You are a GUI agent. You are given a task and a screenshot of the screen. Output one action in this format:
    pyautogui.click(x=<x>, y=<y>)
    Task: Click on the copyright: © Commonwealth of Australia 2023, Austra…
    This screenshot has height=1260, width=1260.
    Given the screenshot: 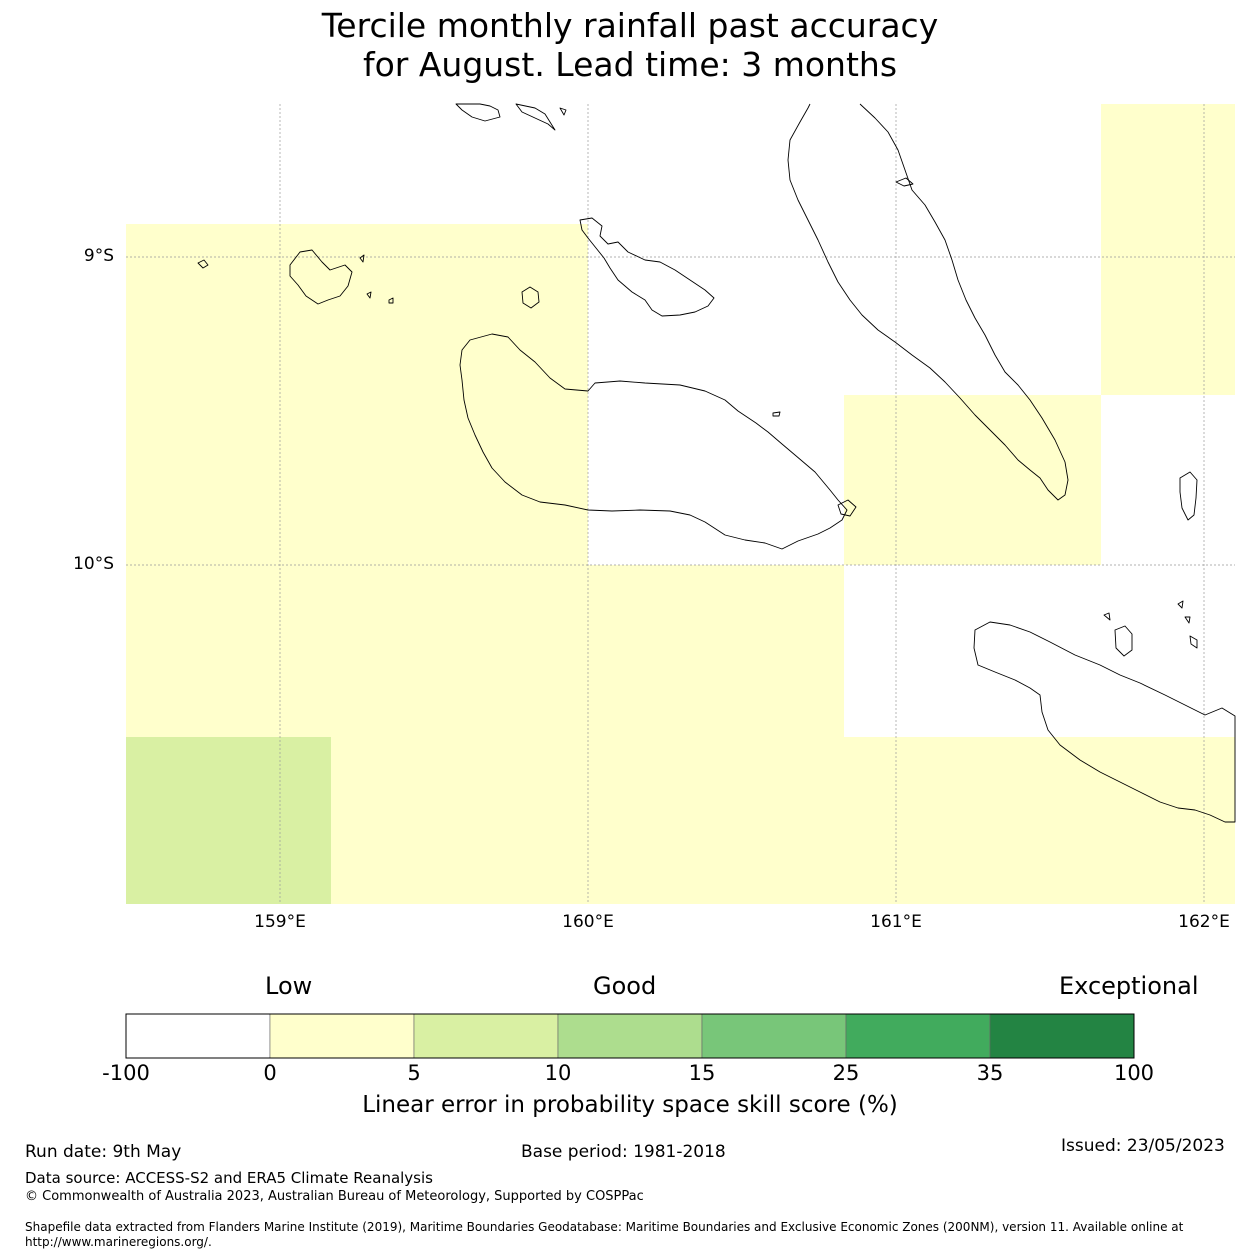 What is the action you would take?
    pyautogui.click(x=334, y=1196)
    